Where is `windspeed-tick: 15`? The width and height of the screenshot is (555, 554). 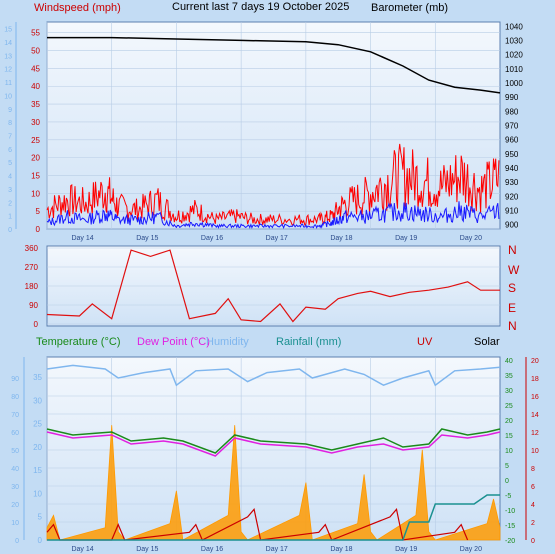
windspeed-tick: 15 is located at coordinates (35, 175).